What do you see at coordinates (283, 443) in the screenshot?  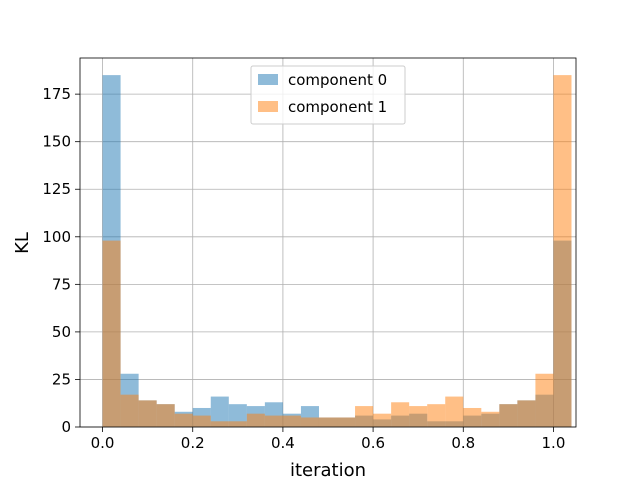 I see `x-tick-label: 0.4` at bounding box center [283, 443].